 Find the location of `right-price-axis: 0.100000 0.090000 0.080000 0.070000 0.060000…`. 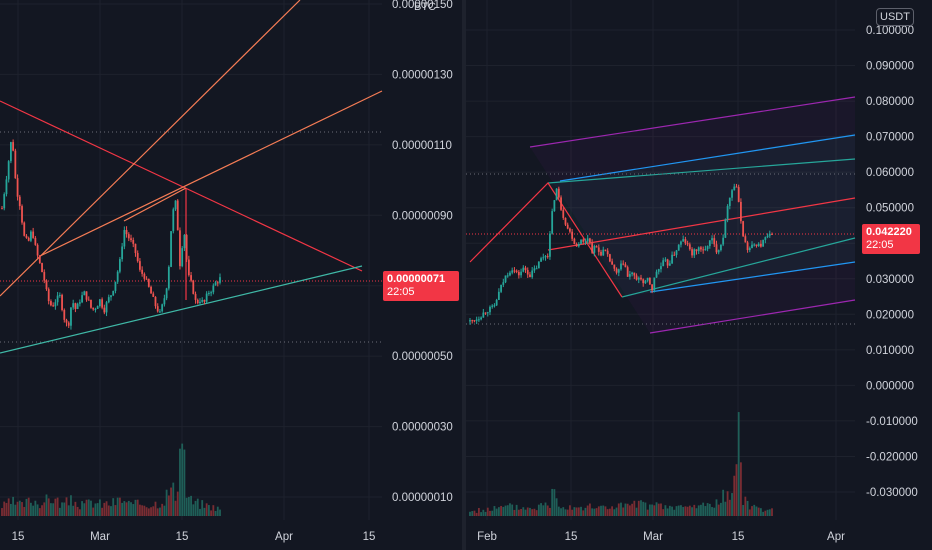

right-price-axis: 0.100000 0.090000 0.080000 0.070000 0.060000… is located at coordinates (892, 262).